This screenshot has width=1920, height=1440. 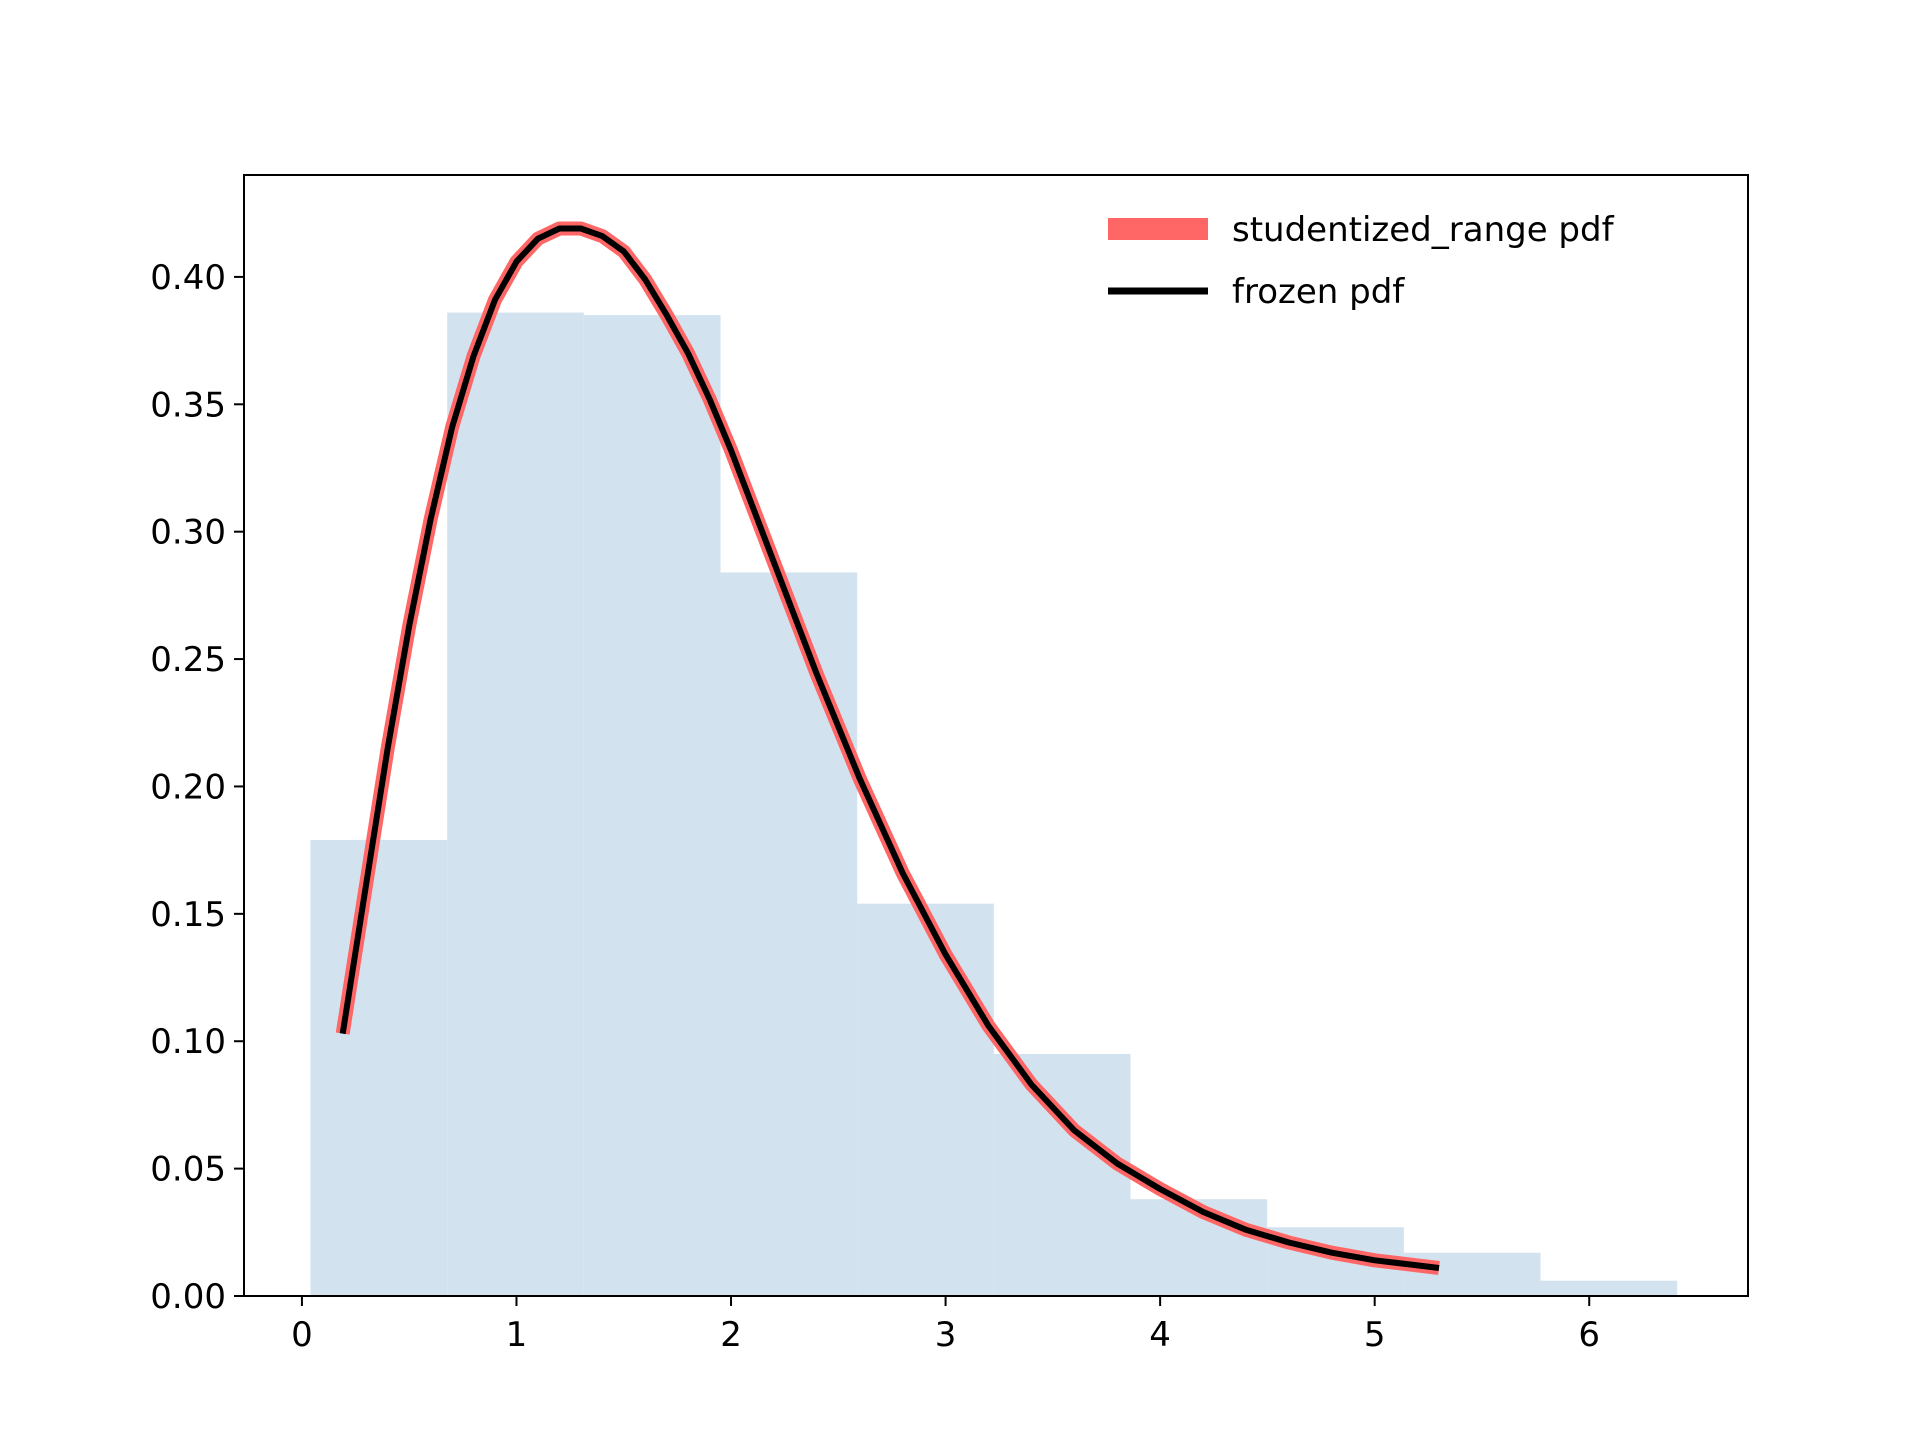 I want to click on y-tick-label: 0.40, so click(x=188, y=278).